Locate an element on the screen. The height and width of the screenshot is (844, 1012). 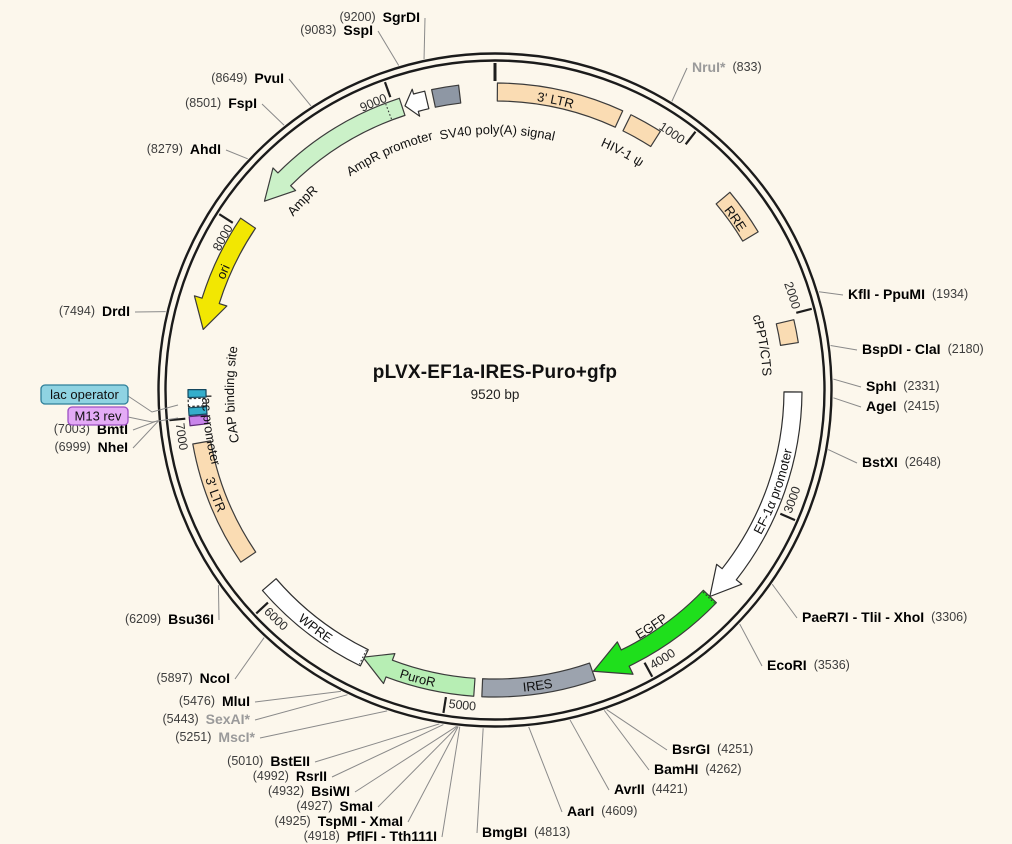
feature-egfp: EGFP is located at coordinates (654, 632).